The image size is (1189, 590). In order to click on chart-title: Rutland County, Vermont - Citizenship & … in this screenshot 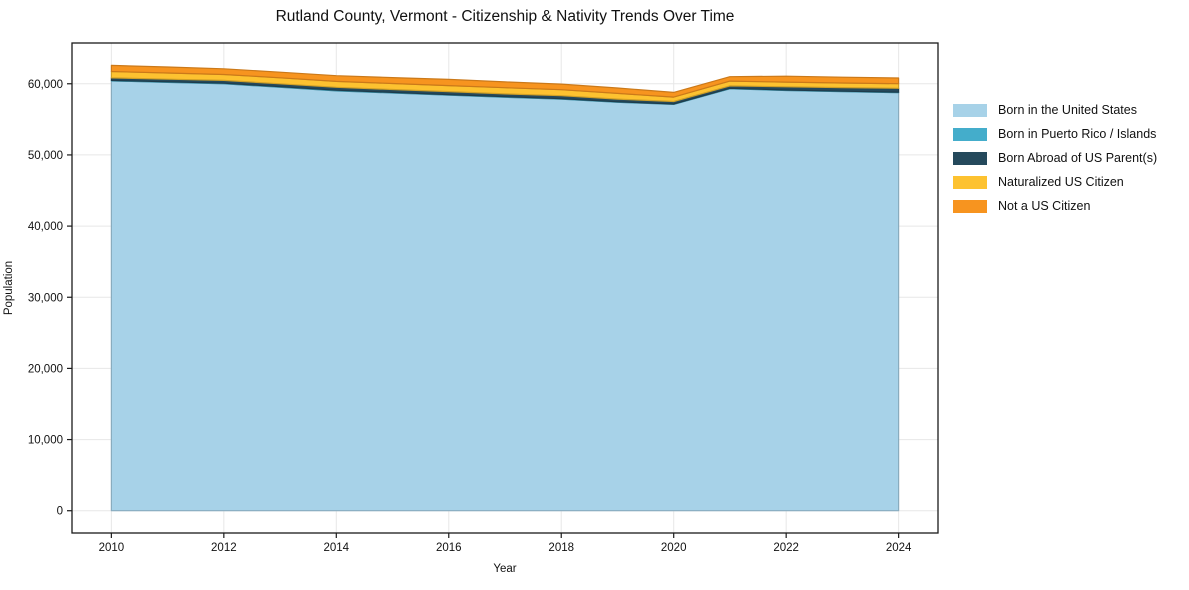, I will do `click(505, 16)`.